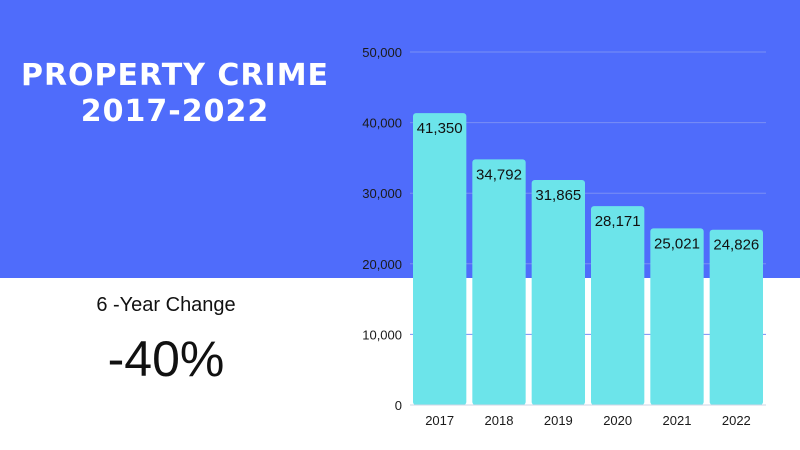 Image resolution: width=800 pixels, height=450 pixels. I want to click on title-line-1: PROPERTY CRIME, so click(175, 75).